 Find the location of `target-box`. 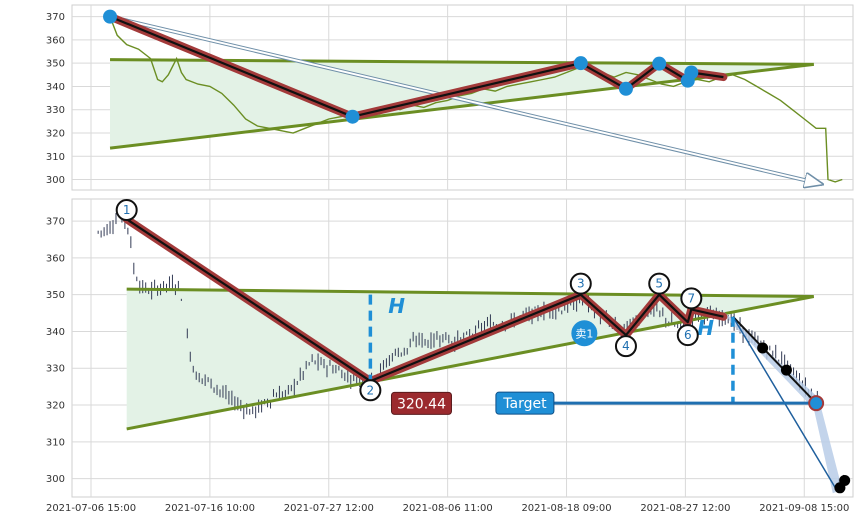

target-box is located at coordinates (525, 403).